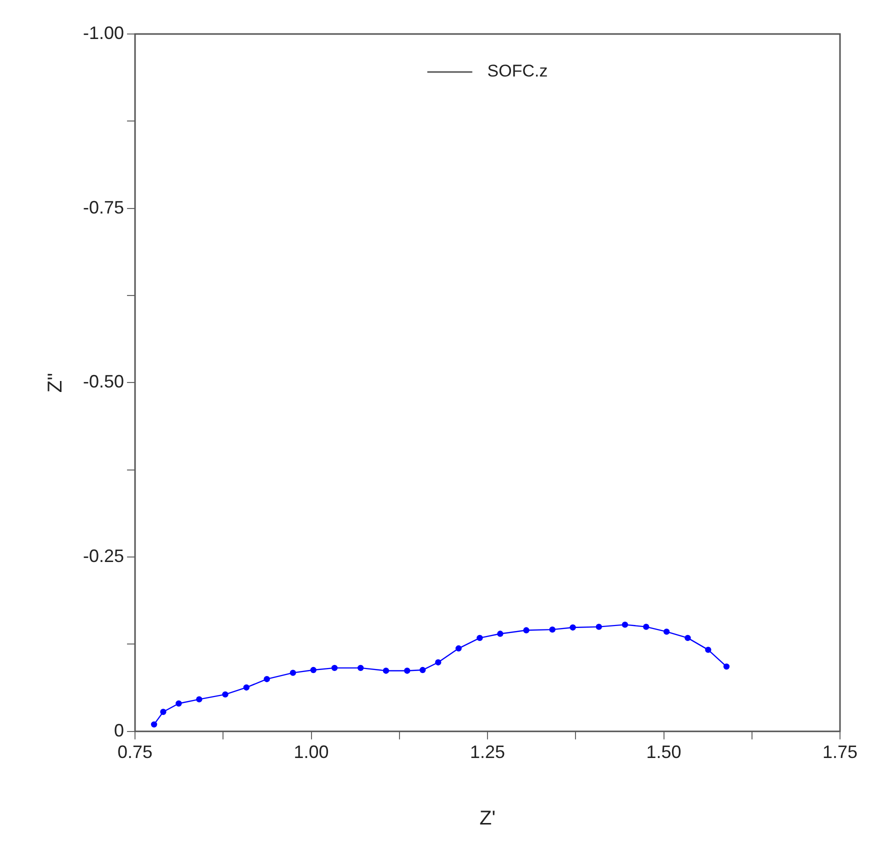 This screenshot has height=849, width=884. Describe the element at coordinates (135, 752) in the screenshot. I see `x-tick-label: 0.75` at that location.